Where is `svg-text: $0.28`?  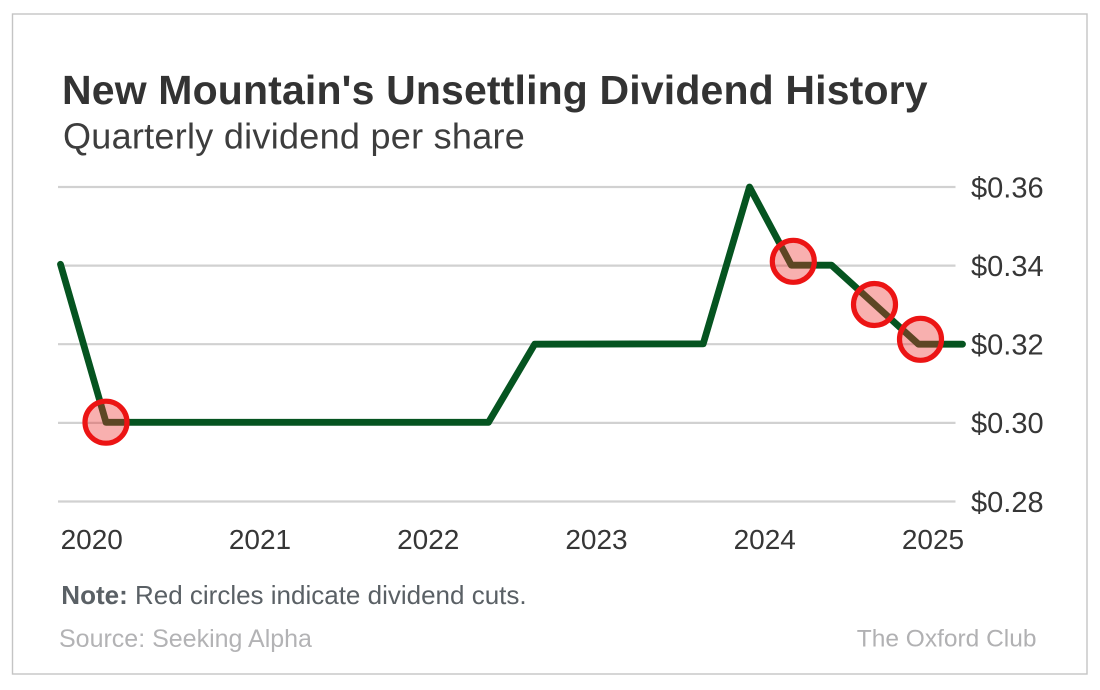
svg-text: $0.28 is located at coordinates (1007, 503).